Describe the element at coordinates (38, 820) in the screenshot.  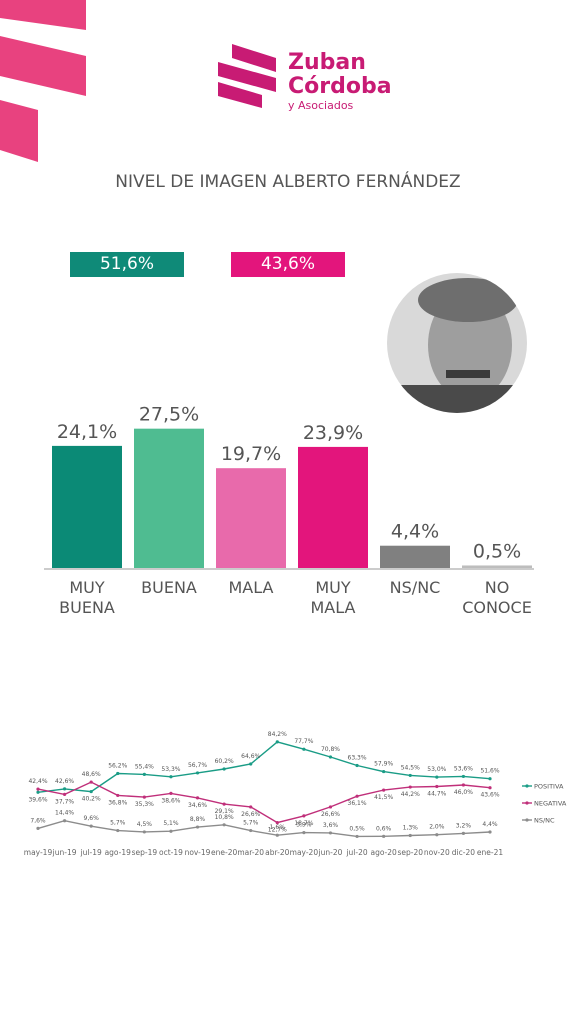
I see `value-label: 7,6%` at that location.